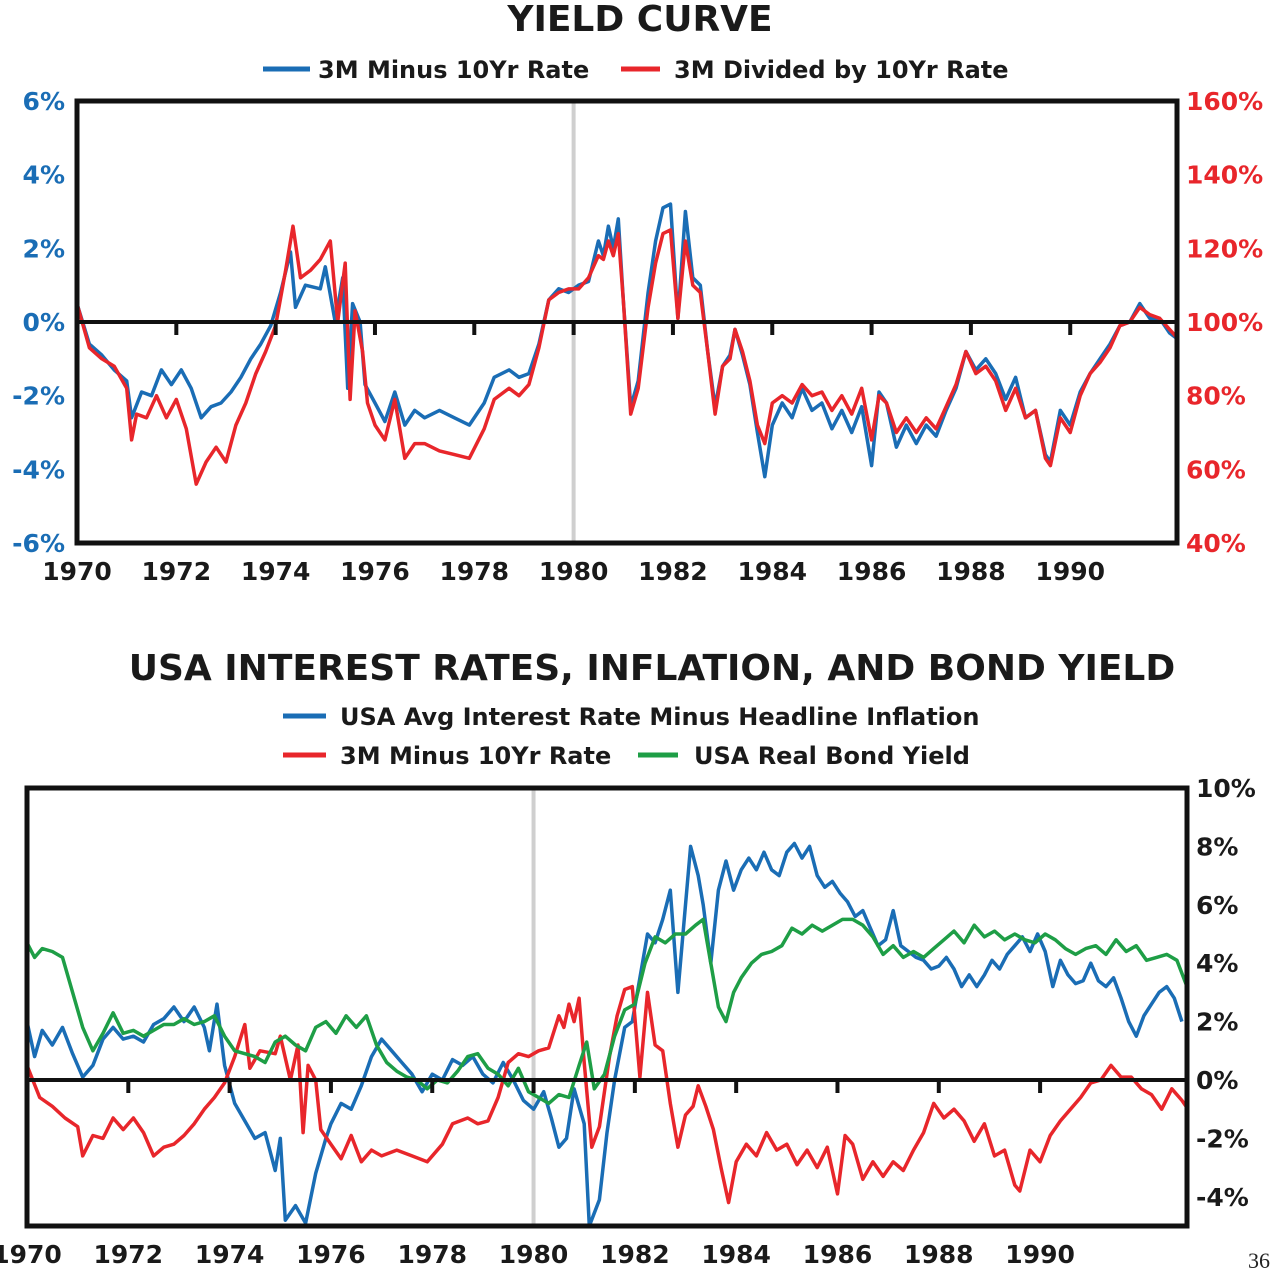  I want to click on y-tick-label-right: 6%, so click(1217, 905).